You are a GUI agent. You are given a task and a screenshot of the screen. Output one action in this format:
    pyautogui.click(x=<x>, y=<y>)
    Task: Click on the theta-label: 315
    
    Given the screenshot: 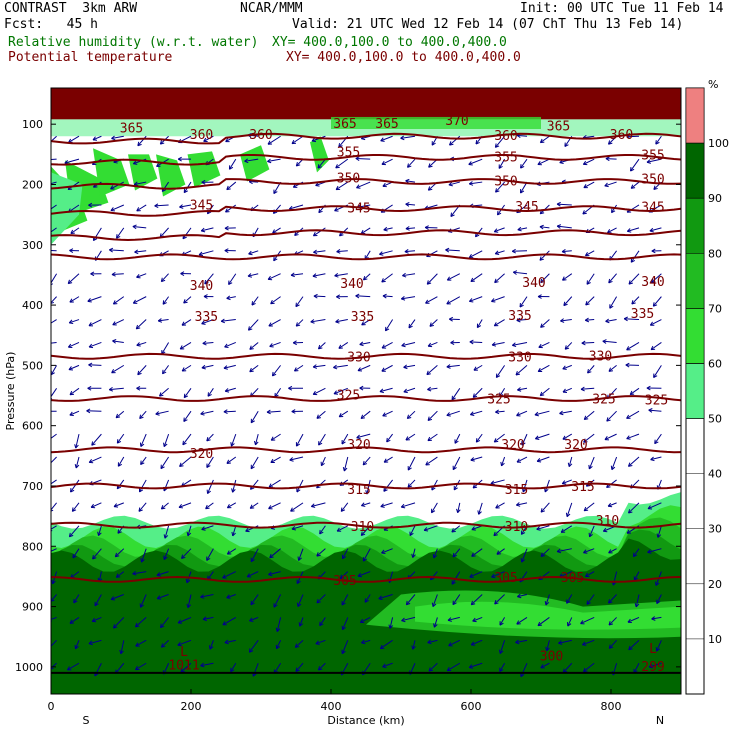 What is the action you would take?
    pyautogui.click(x=516, y=490)
    